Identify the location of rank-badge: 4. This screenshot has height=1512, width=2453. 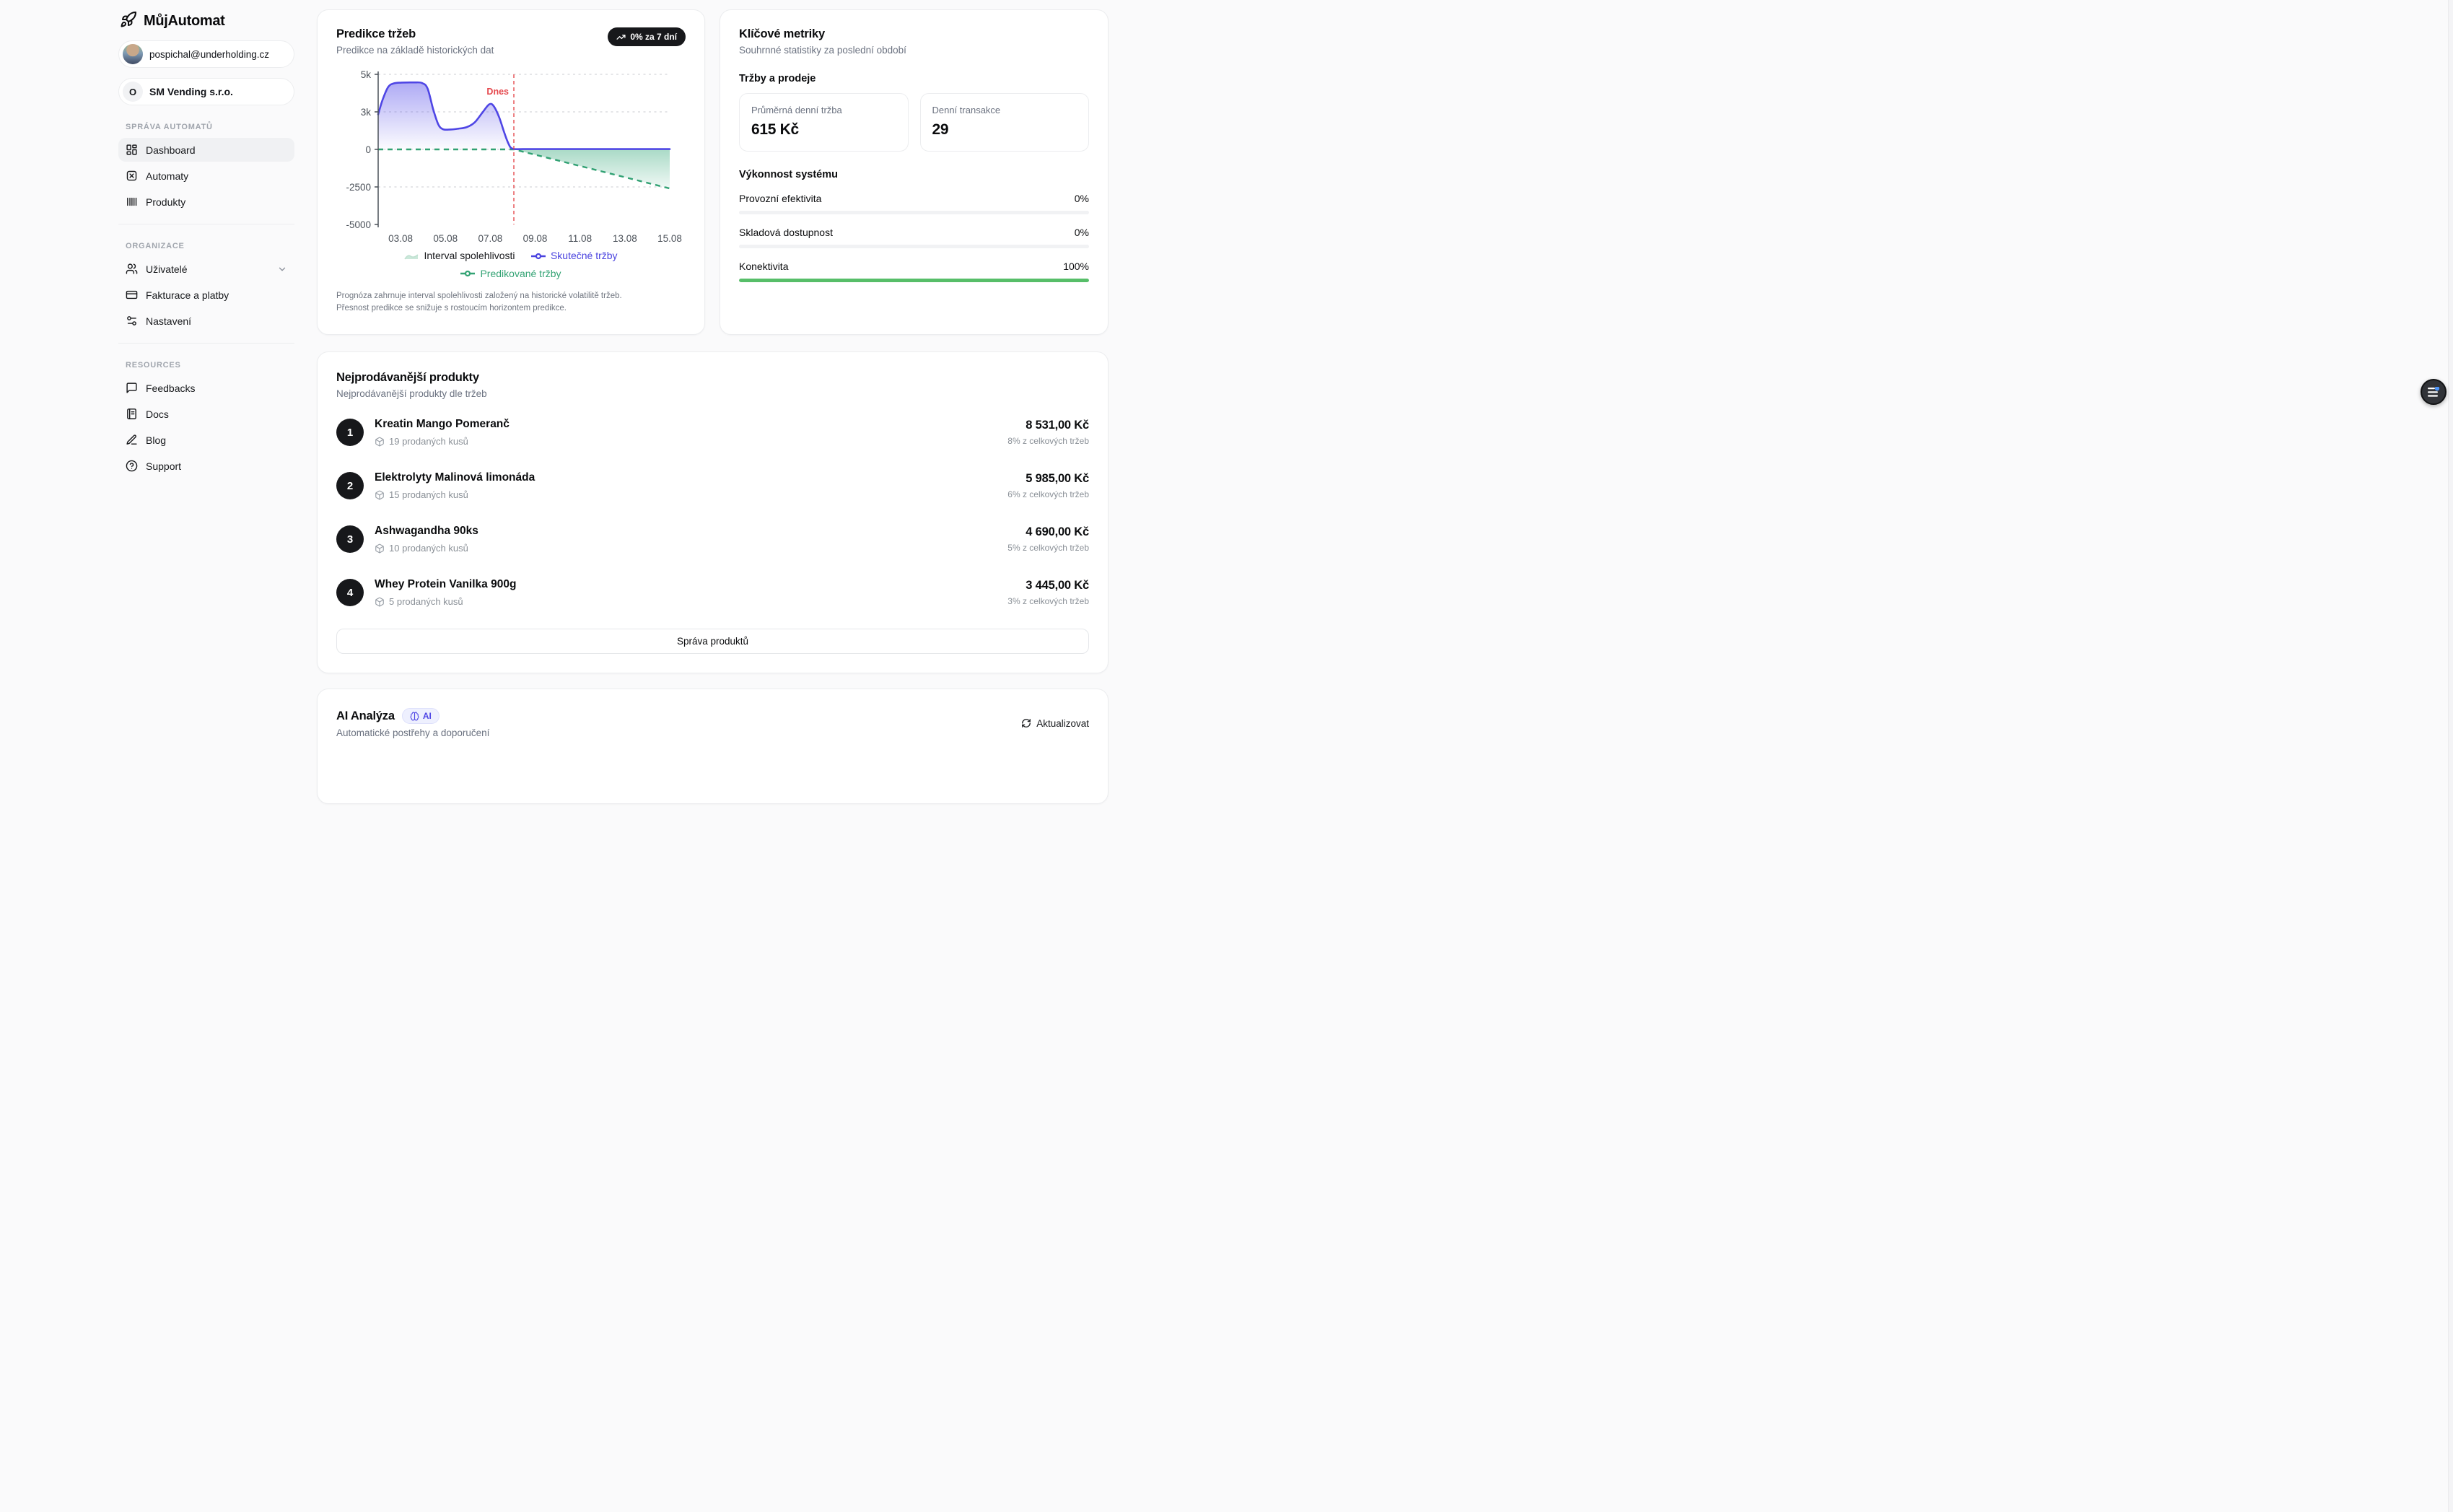
(350, 592).